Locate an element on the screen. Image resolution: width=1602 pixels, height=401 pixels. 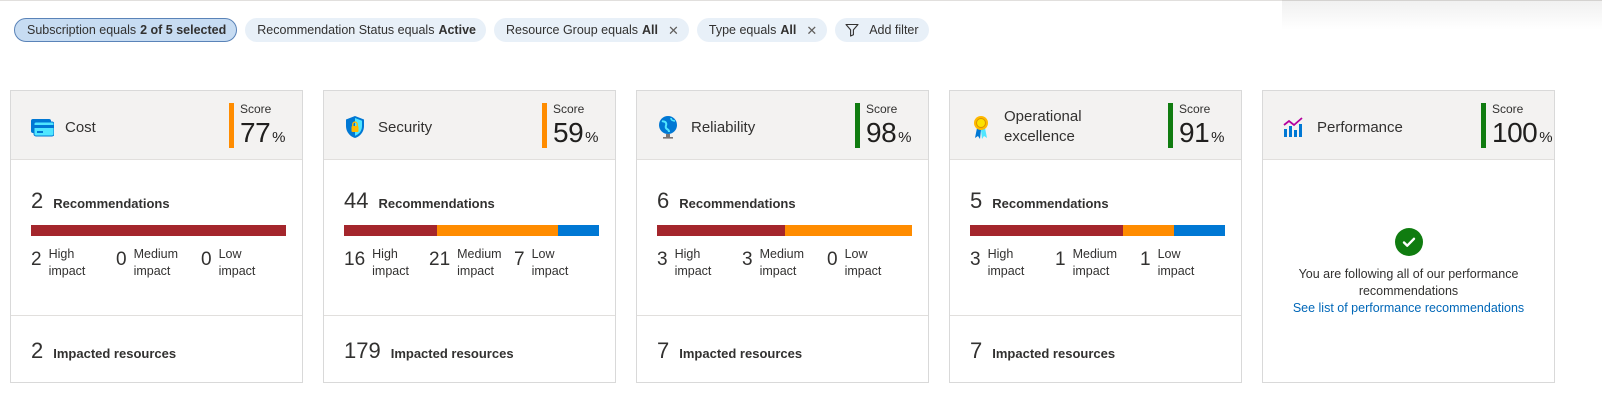
impacted-resources: 179 Impacted resources is located at coordinates (429, 351).